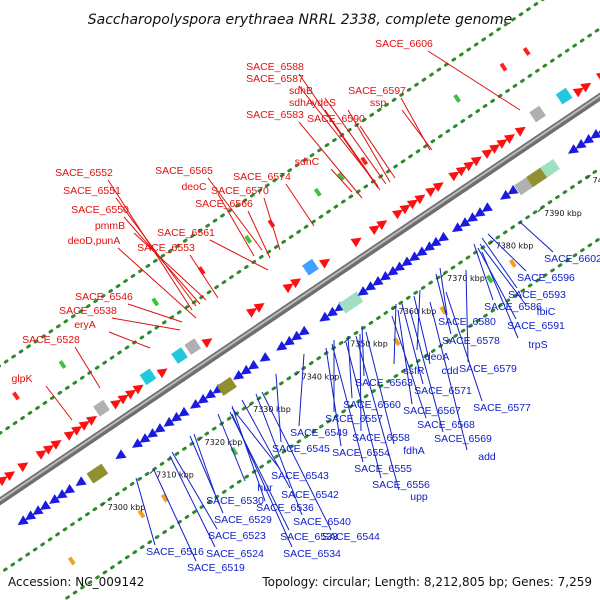  Describe the element at coordinates (301, 91) in the screenshot. I see `forward-gene-label: sdhB` at that location.